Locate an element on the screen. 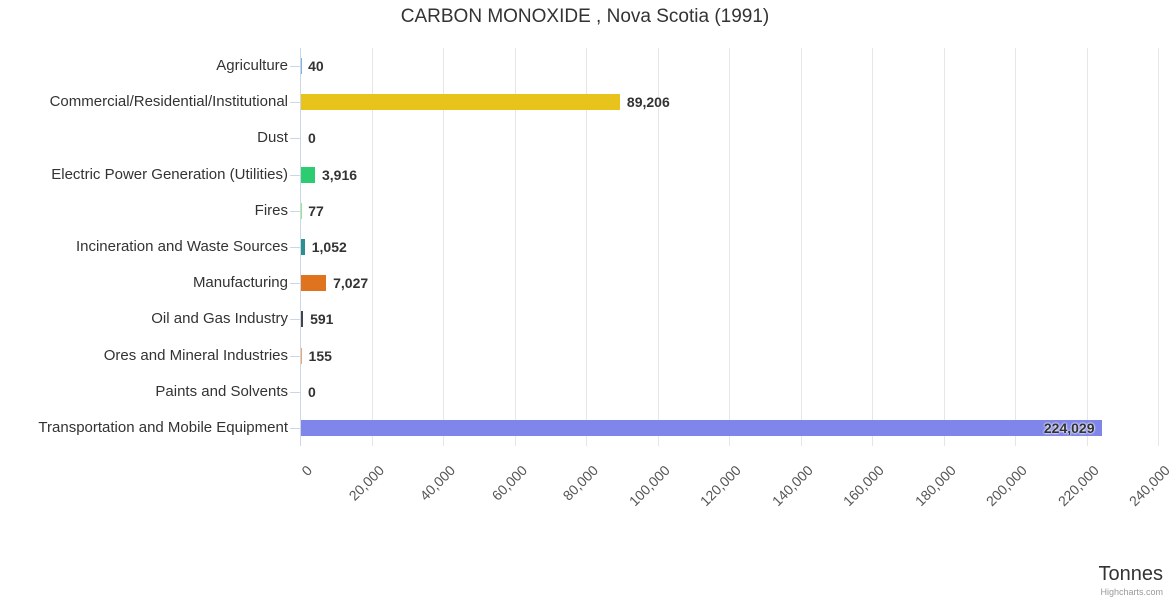 Image resolution: width=1170 pixels, height=600 pixels. category-label: Paints and Solvents is located at coordinates (221, 391).